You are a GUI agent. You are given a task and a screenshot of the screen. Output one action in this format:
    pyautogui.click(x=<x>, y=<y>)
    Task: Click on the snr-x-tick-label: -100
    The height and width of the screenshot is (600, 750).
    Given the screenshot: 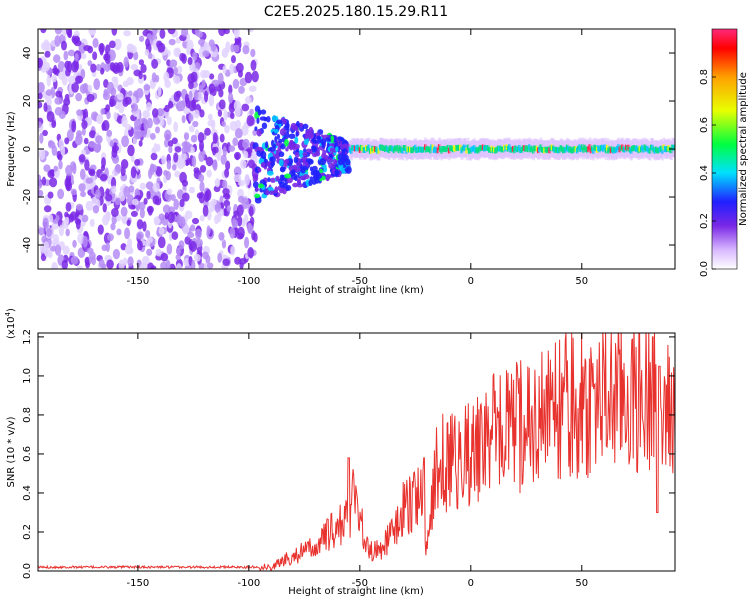 What is the action you would take?
    pyautogui.click(x=249, y=583)
    